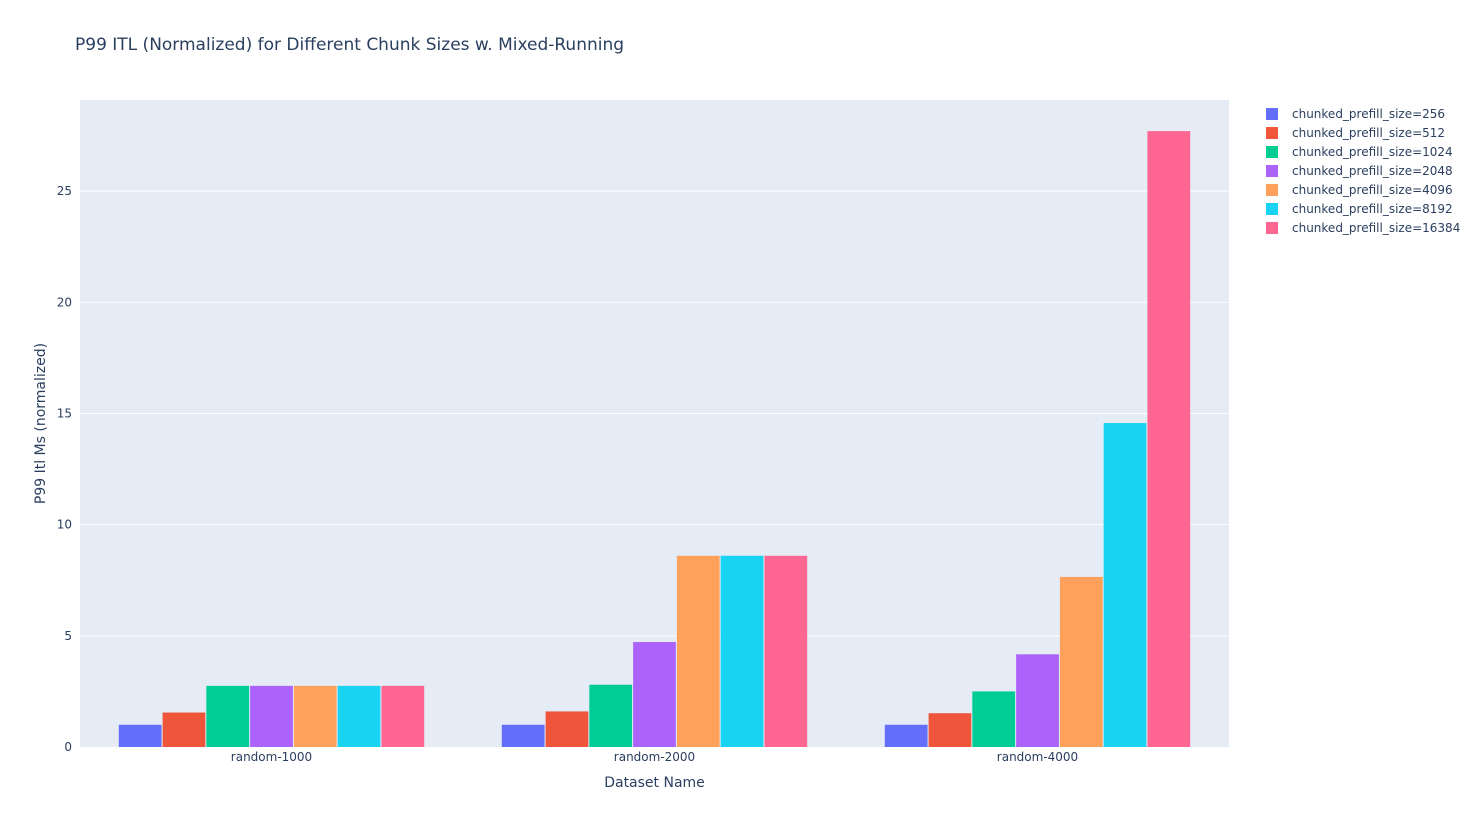 The image size is (1480, 827). Describe the element at coordinates (1372, 152) in the screenshot. I see `legend-label: chunked_prefill_size=1024` at that location.